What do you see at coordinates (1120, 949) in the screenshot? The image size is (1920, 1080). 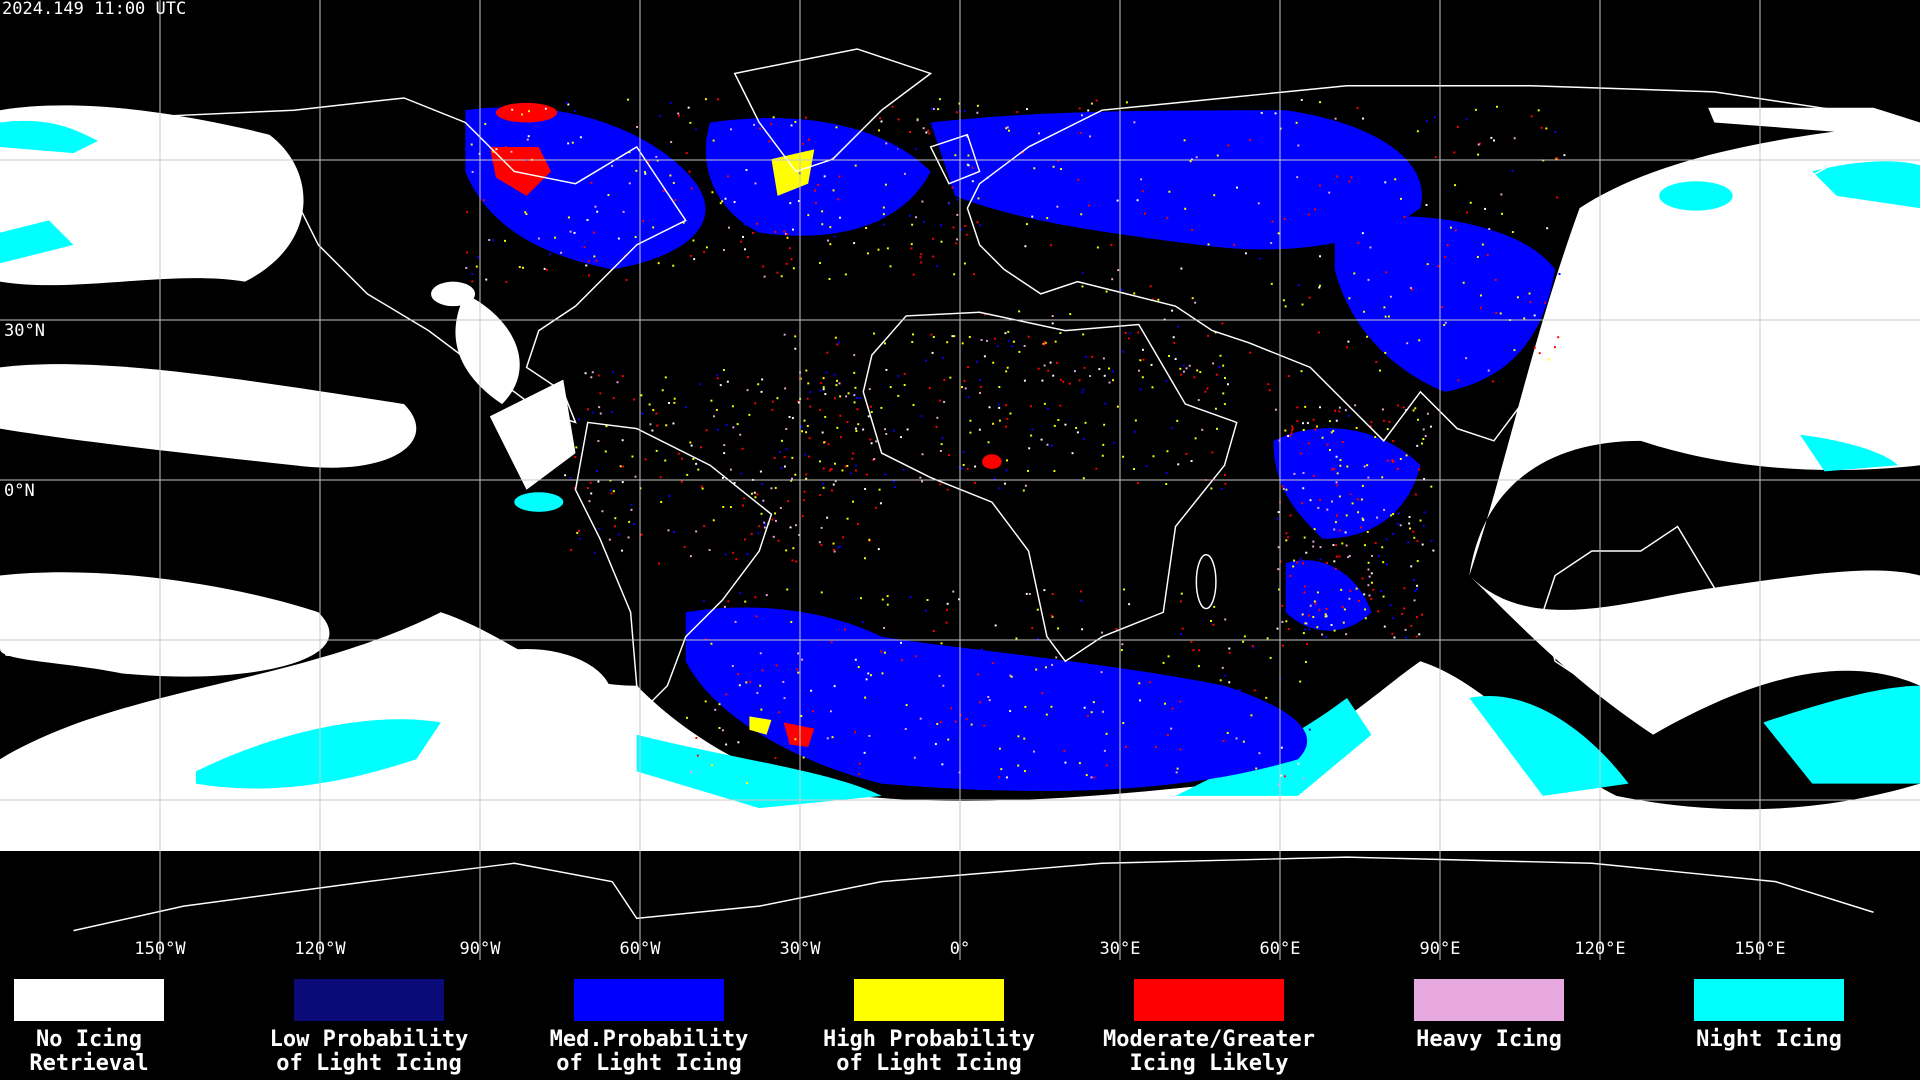 I see `longitude-label: 30°E` at bounding box center [1120, 949].